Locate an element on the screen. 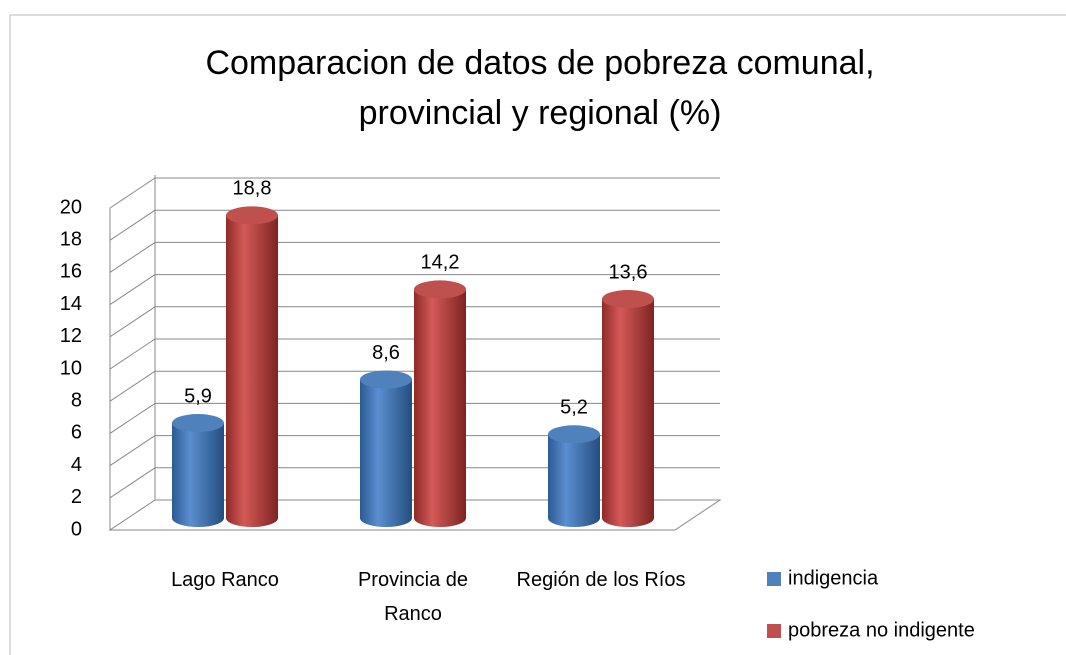 The height and width of the screenshot is (655, 1066). y-tick-label: 2 is located at coordinates (76, 497).